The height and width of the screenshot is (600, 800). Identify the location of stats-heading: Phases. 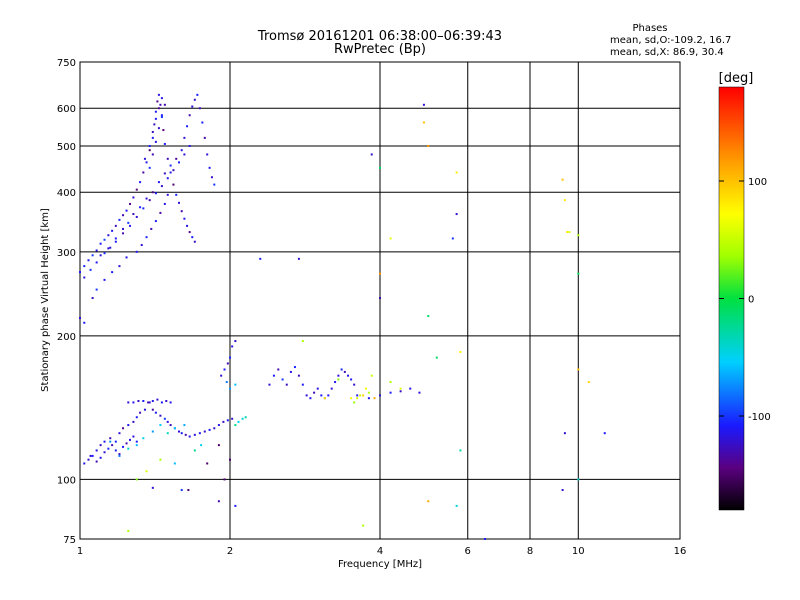
(649, 28).